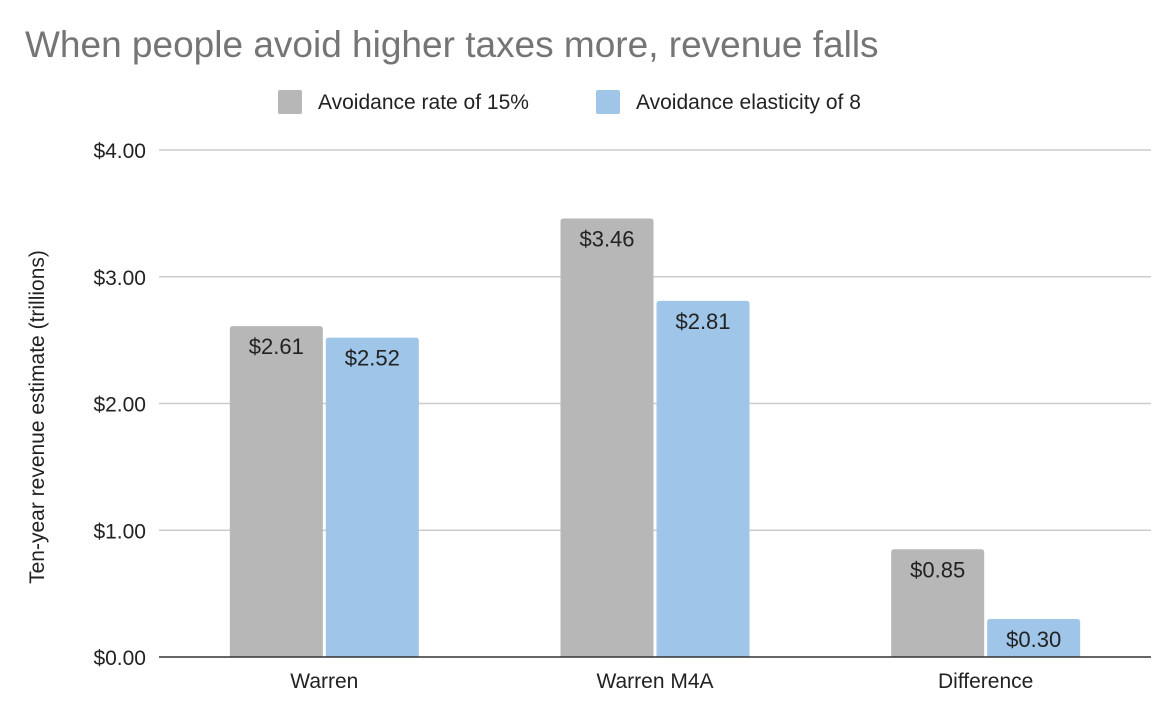  I want to click on bar-data-label: $2.52, so click(372, 358).